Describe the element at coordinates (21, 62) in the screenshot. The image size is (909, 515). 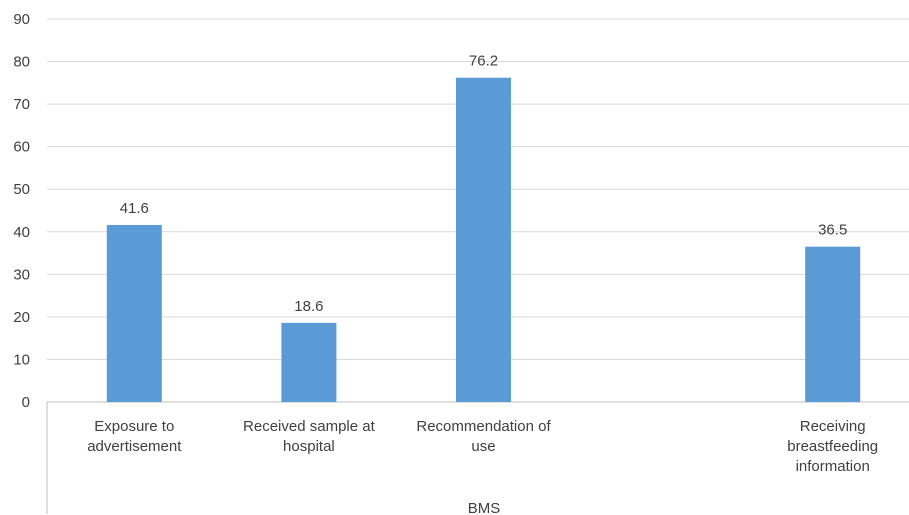
I see `y-tick-label: 80` at that location.